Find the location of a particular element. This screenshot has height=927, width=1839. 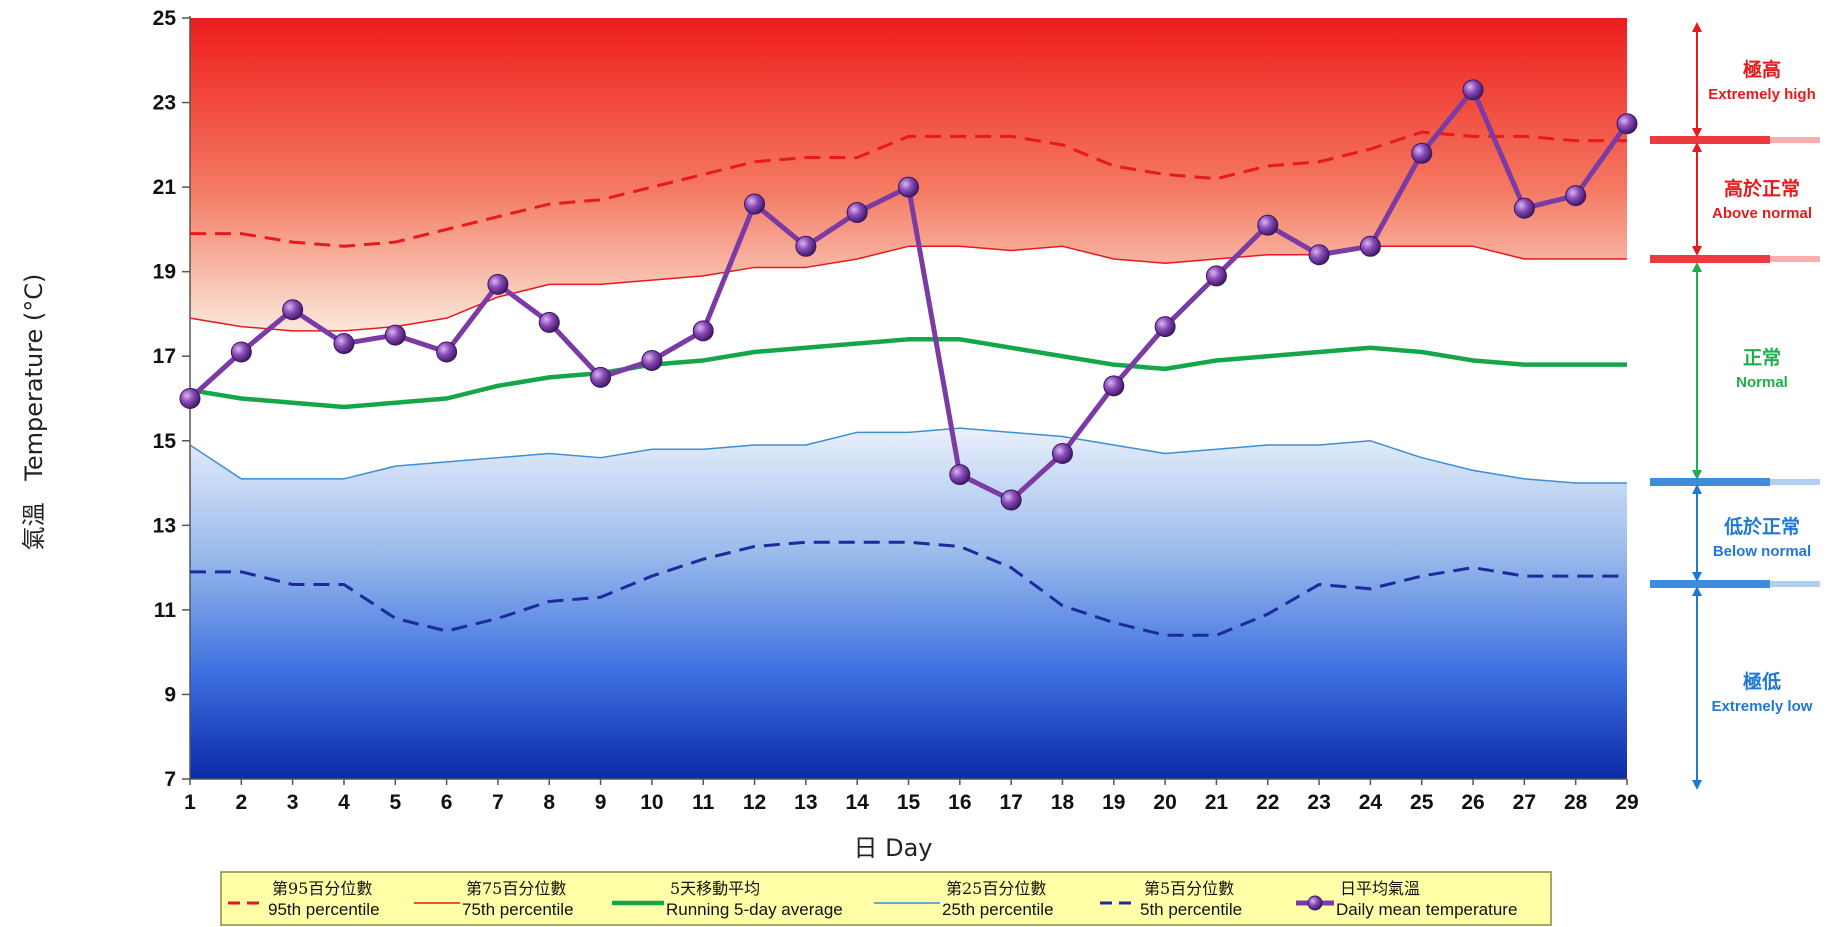

extremely-high-arrow is located at coordinates (1697, 80).